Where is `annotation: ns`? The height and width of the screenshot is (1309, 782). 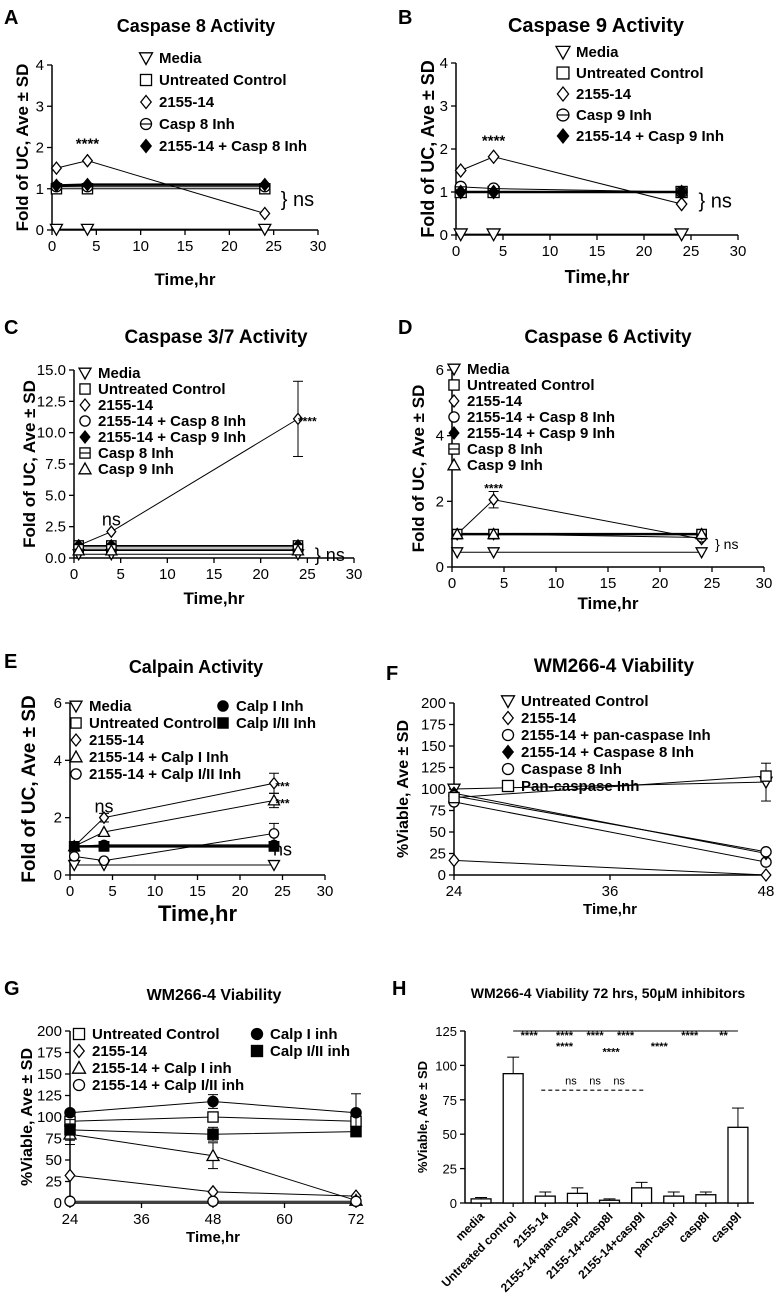 annotation: ns is located at coordinates (103, 807).